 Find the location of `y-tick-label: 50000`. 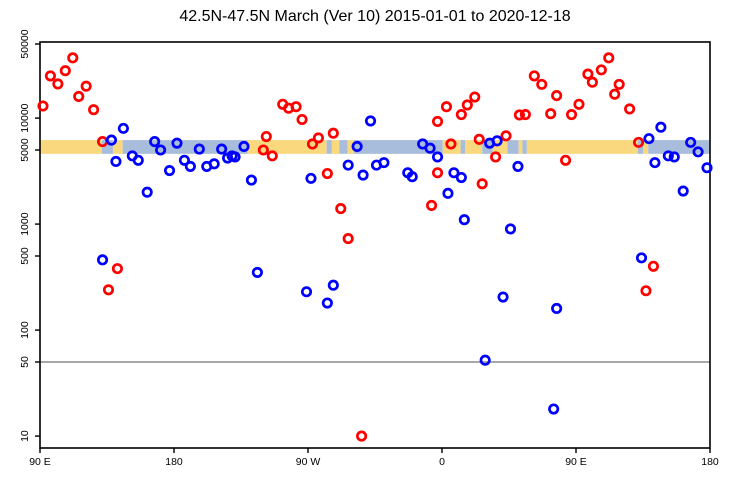

y-tick-label: 50000 is located at coordinates (25, 43).